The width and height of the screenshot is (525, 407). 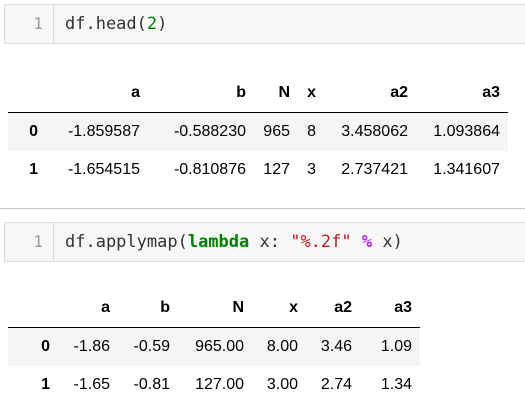 I want to click on code-number: 2, so click(x=152, y=24).